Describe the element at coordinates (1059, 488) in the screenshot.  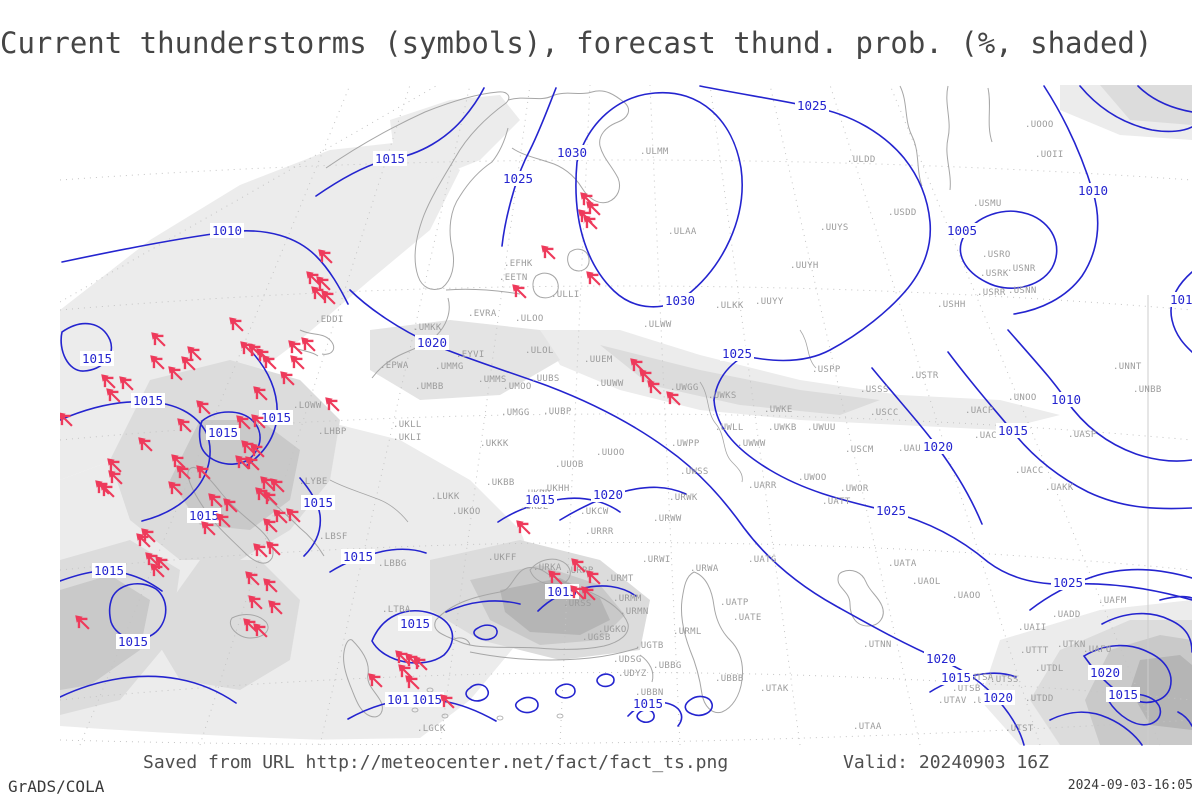
I see `station-label: .UAKK` at that location.